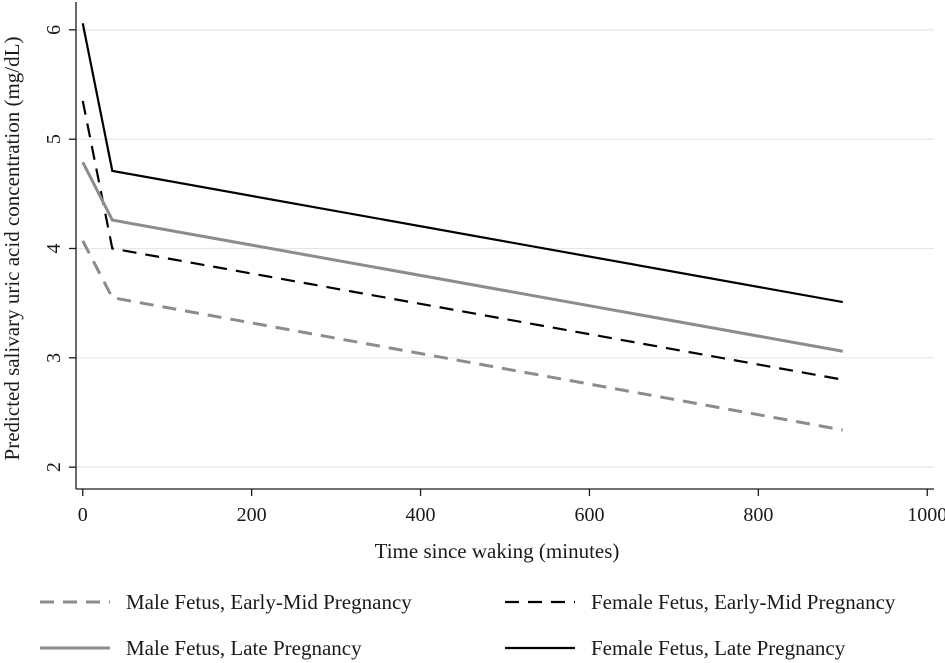  I want to click on legend-label: Male Fetus, Late Pregnancy, so click(244, 648).